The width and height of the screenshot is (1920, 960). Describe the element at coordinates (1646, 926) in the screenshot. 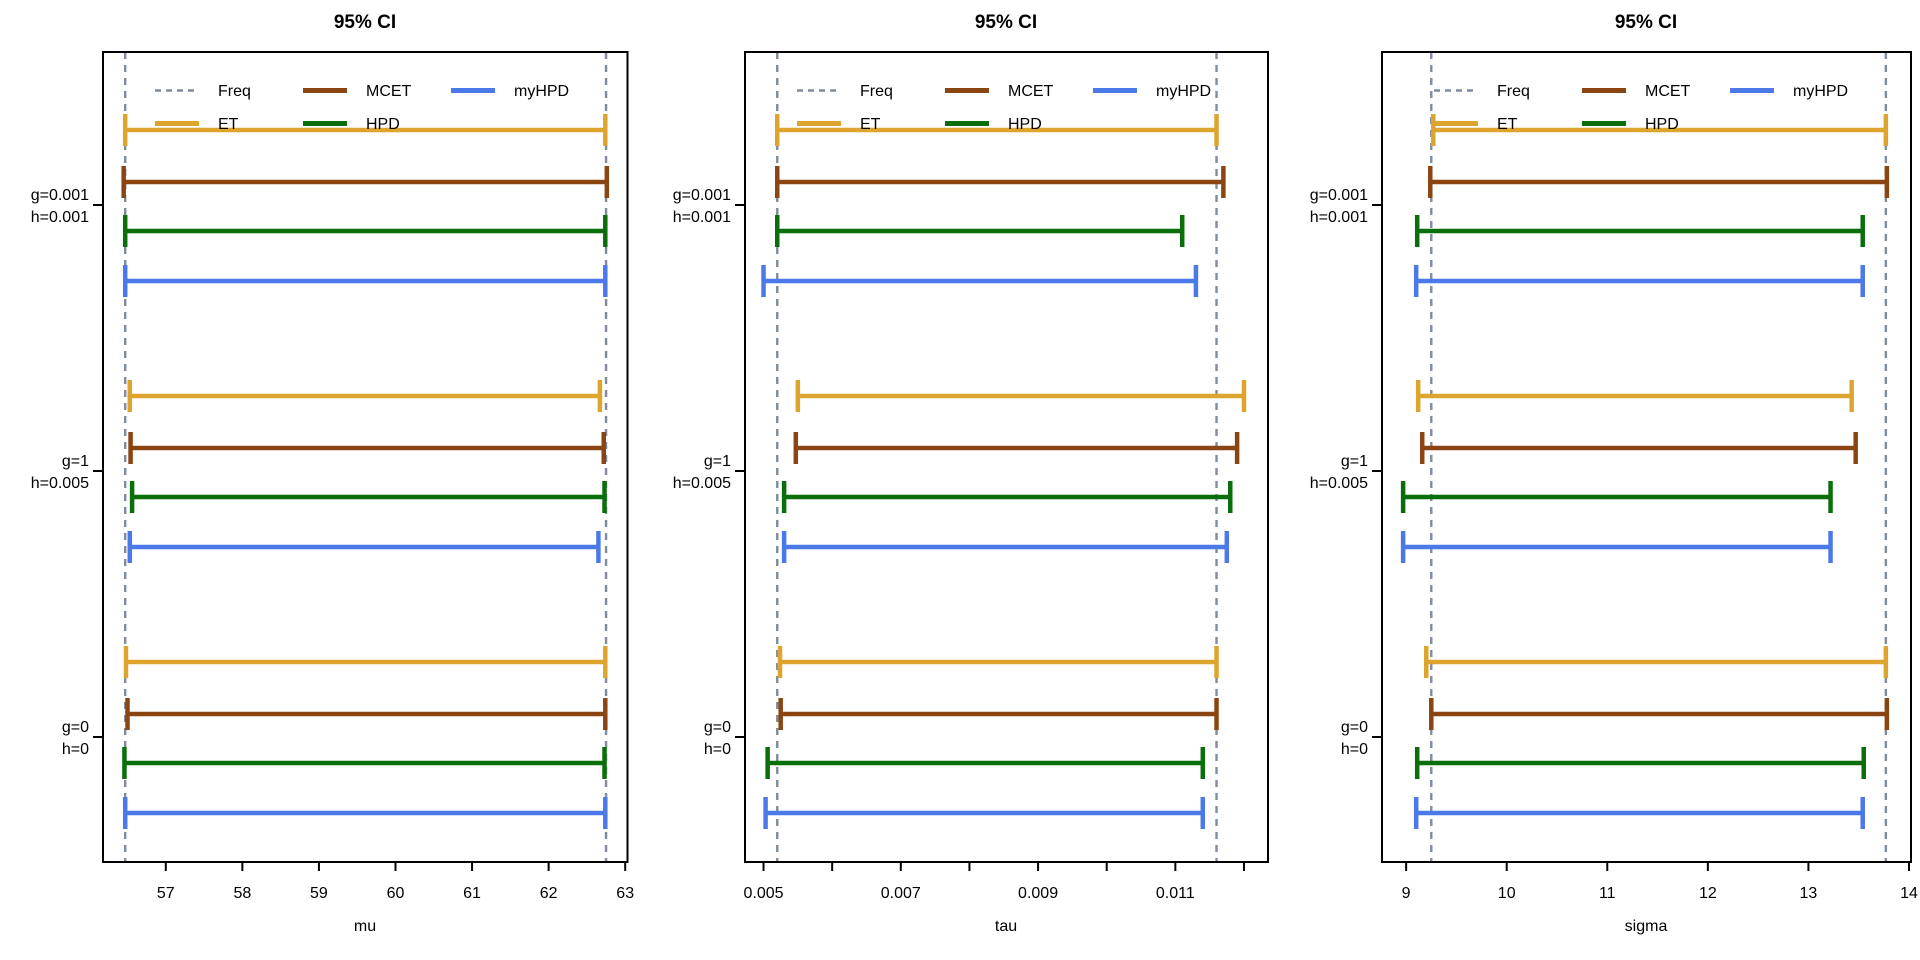

I see `x-axis-title-sigma: sigma` at that location.